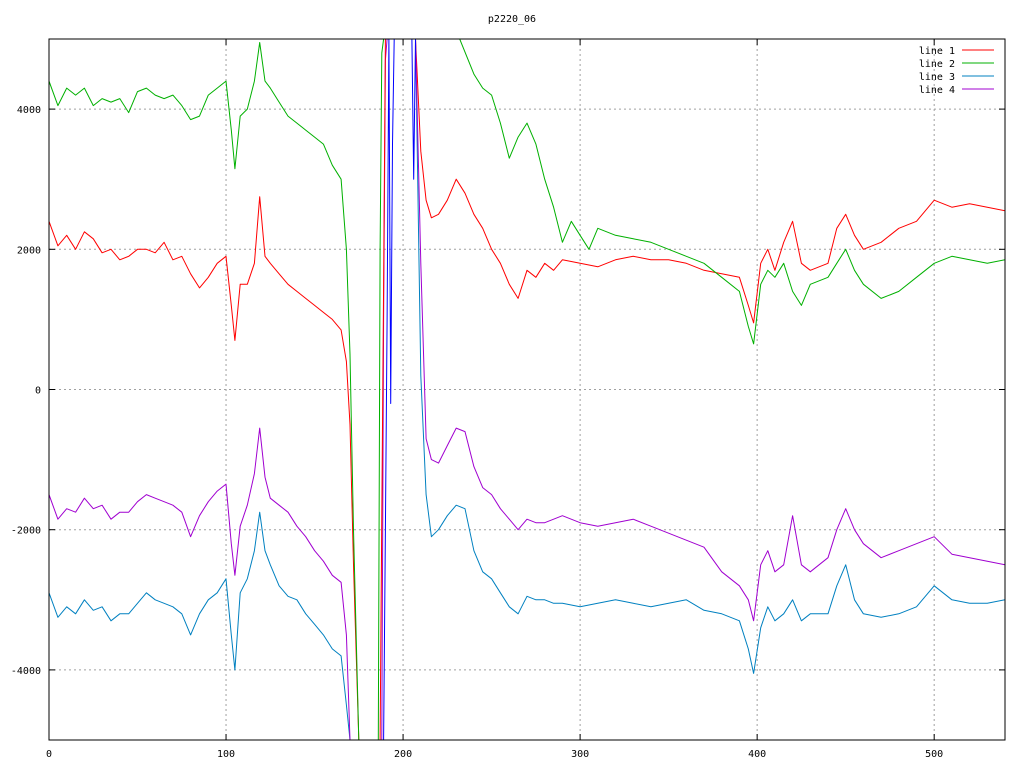 The image size is (1024, 768). Describe the element at coordinates (26, 671) in the screenshot. I see `y-tick-label: -4000` at that location.